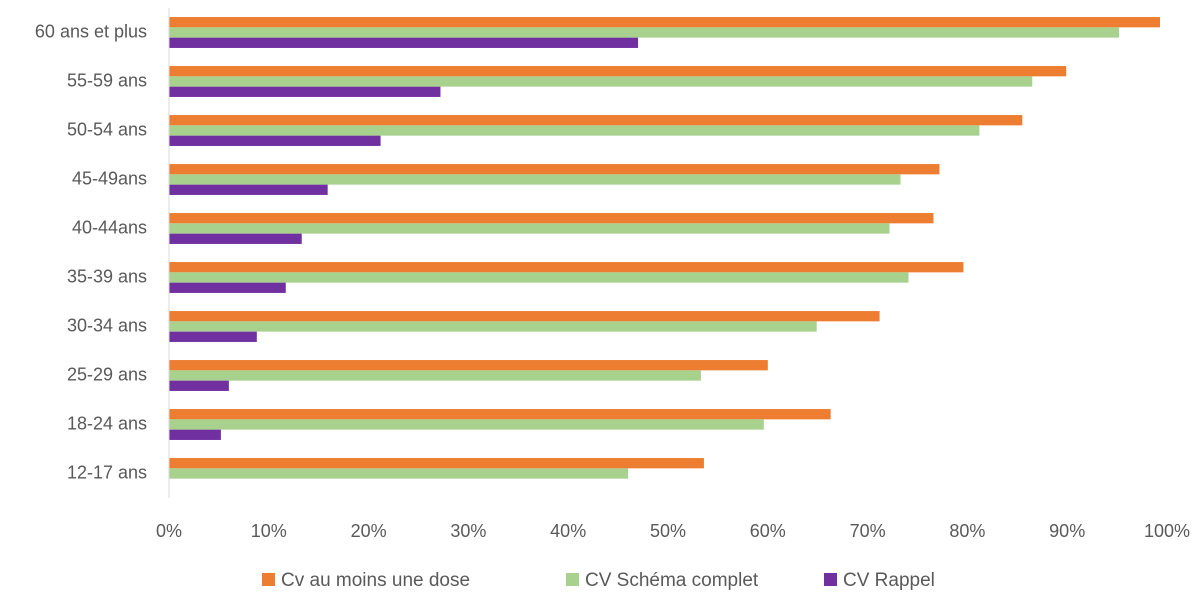 The width and height of the screenshot is (1199, 597). What do you see at coordinates (375, 580) in the screenshot?
I see `legend-label: Cv au moins une dose` at bounding box center [375, 580].